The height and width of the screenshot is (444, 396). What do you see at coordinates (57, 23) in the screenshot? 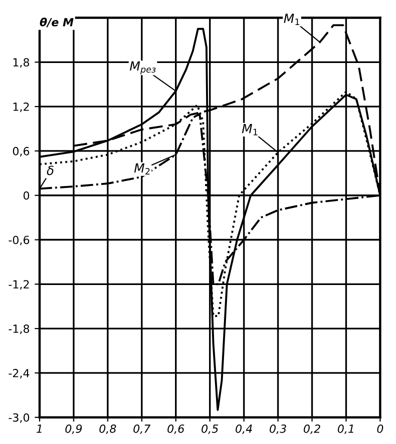
I see `y-axis-title: θ/e M` at bounding box center [57, 23].